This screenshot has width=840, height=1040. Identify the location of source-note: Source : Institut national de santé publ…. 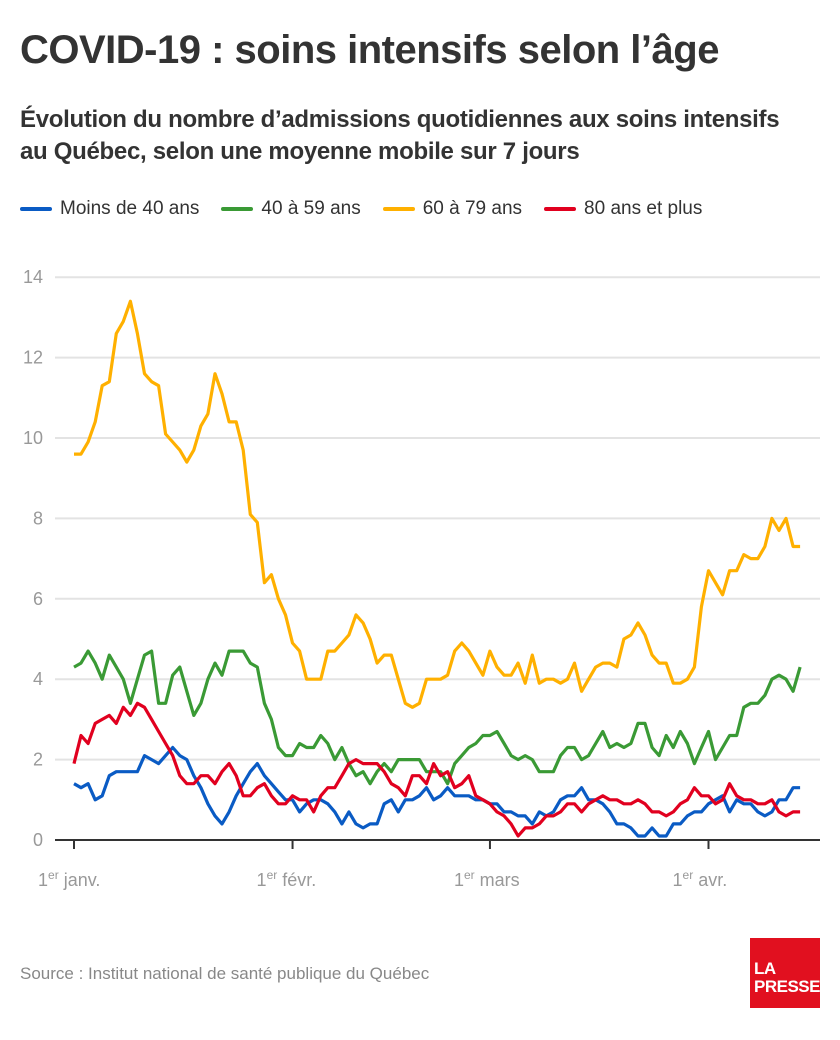
(225, 973).